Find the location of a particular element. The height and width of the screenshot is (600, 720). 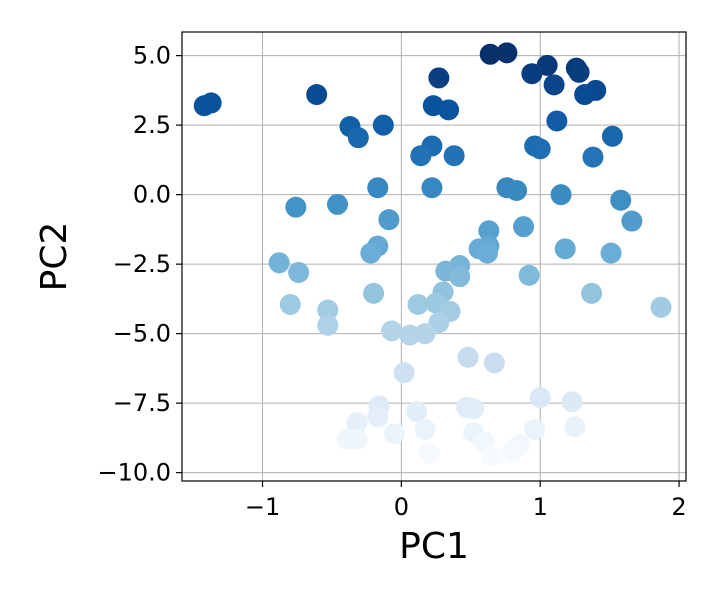

x-axis-label: PC1 is located at coordinates (434, 546).